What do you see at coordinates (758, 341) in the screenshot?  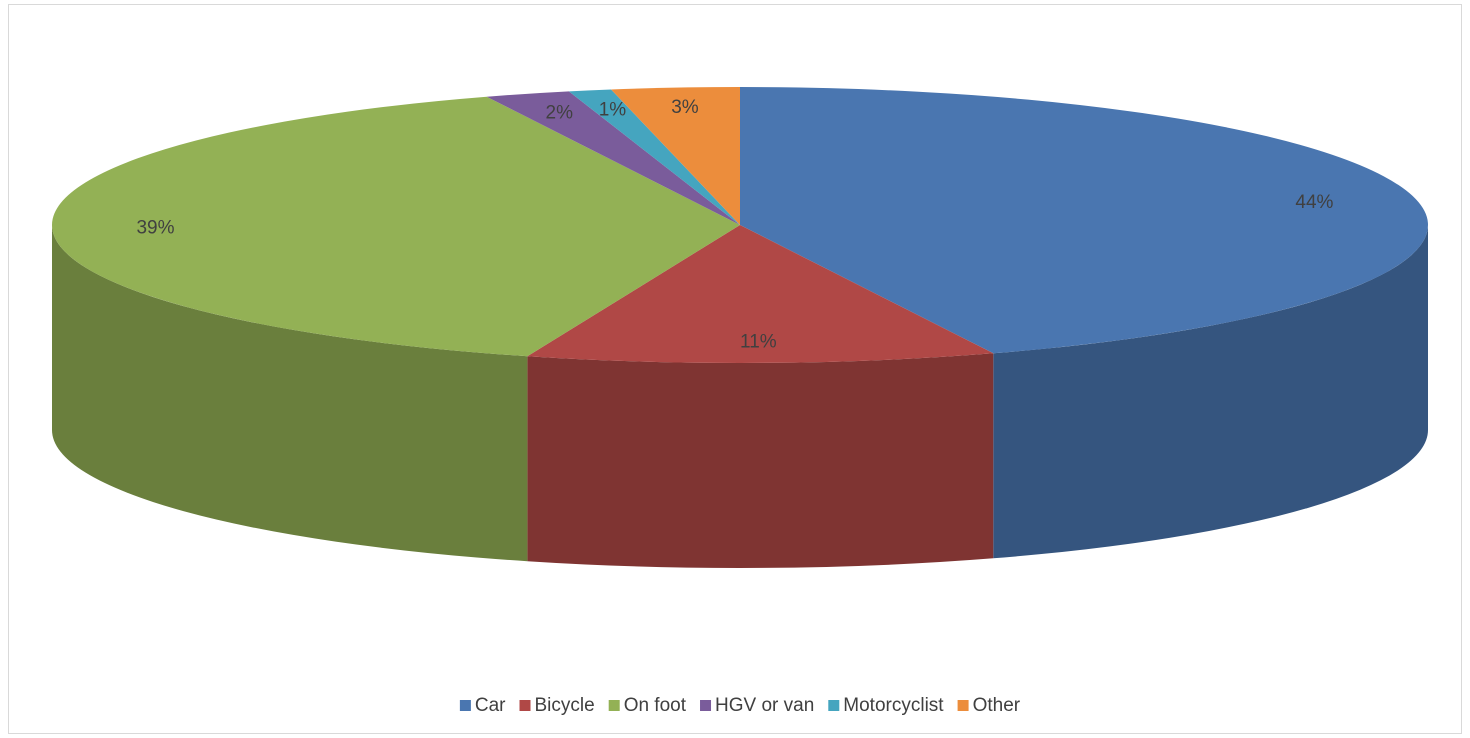 I see `data-label: 11%` at bounding box center [758, 341].